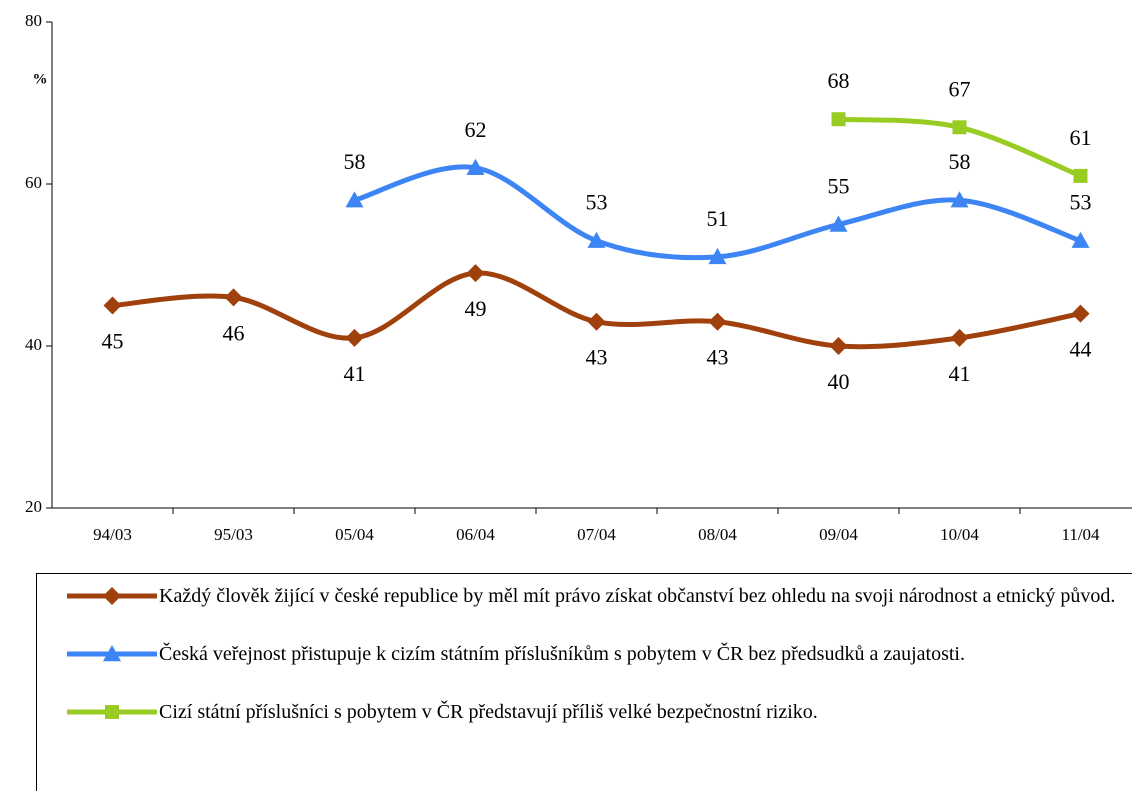 This screenshot has height=791, width=1132. What do you see at coordinates (33, 20) in the screenshot?
I see `y-tick-label: 80` at bounding box center [33, 20].